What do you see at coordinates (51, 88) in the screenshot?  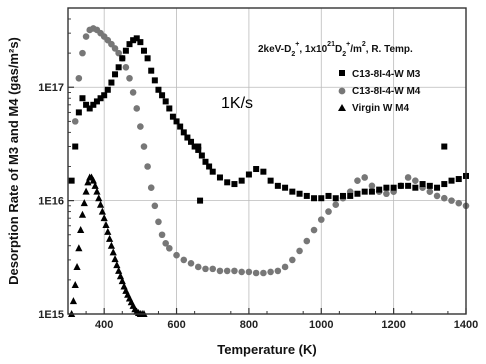 I see `y-tick-label: 1E17` at bounding box center [51, 88].